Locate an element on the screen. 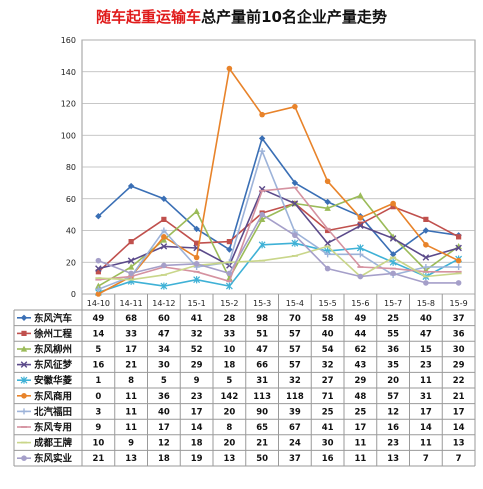  y-tick-label: 60 is located at coordinates (71, 199).